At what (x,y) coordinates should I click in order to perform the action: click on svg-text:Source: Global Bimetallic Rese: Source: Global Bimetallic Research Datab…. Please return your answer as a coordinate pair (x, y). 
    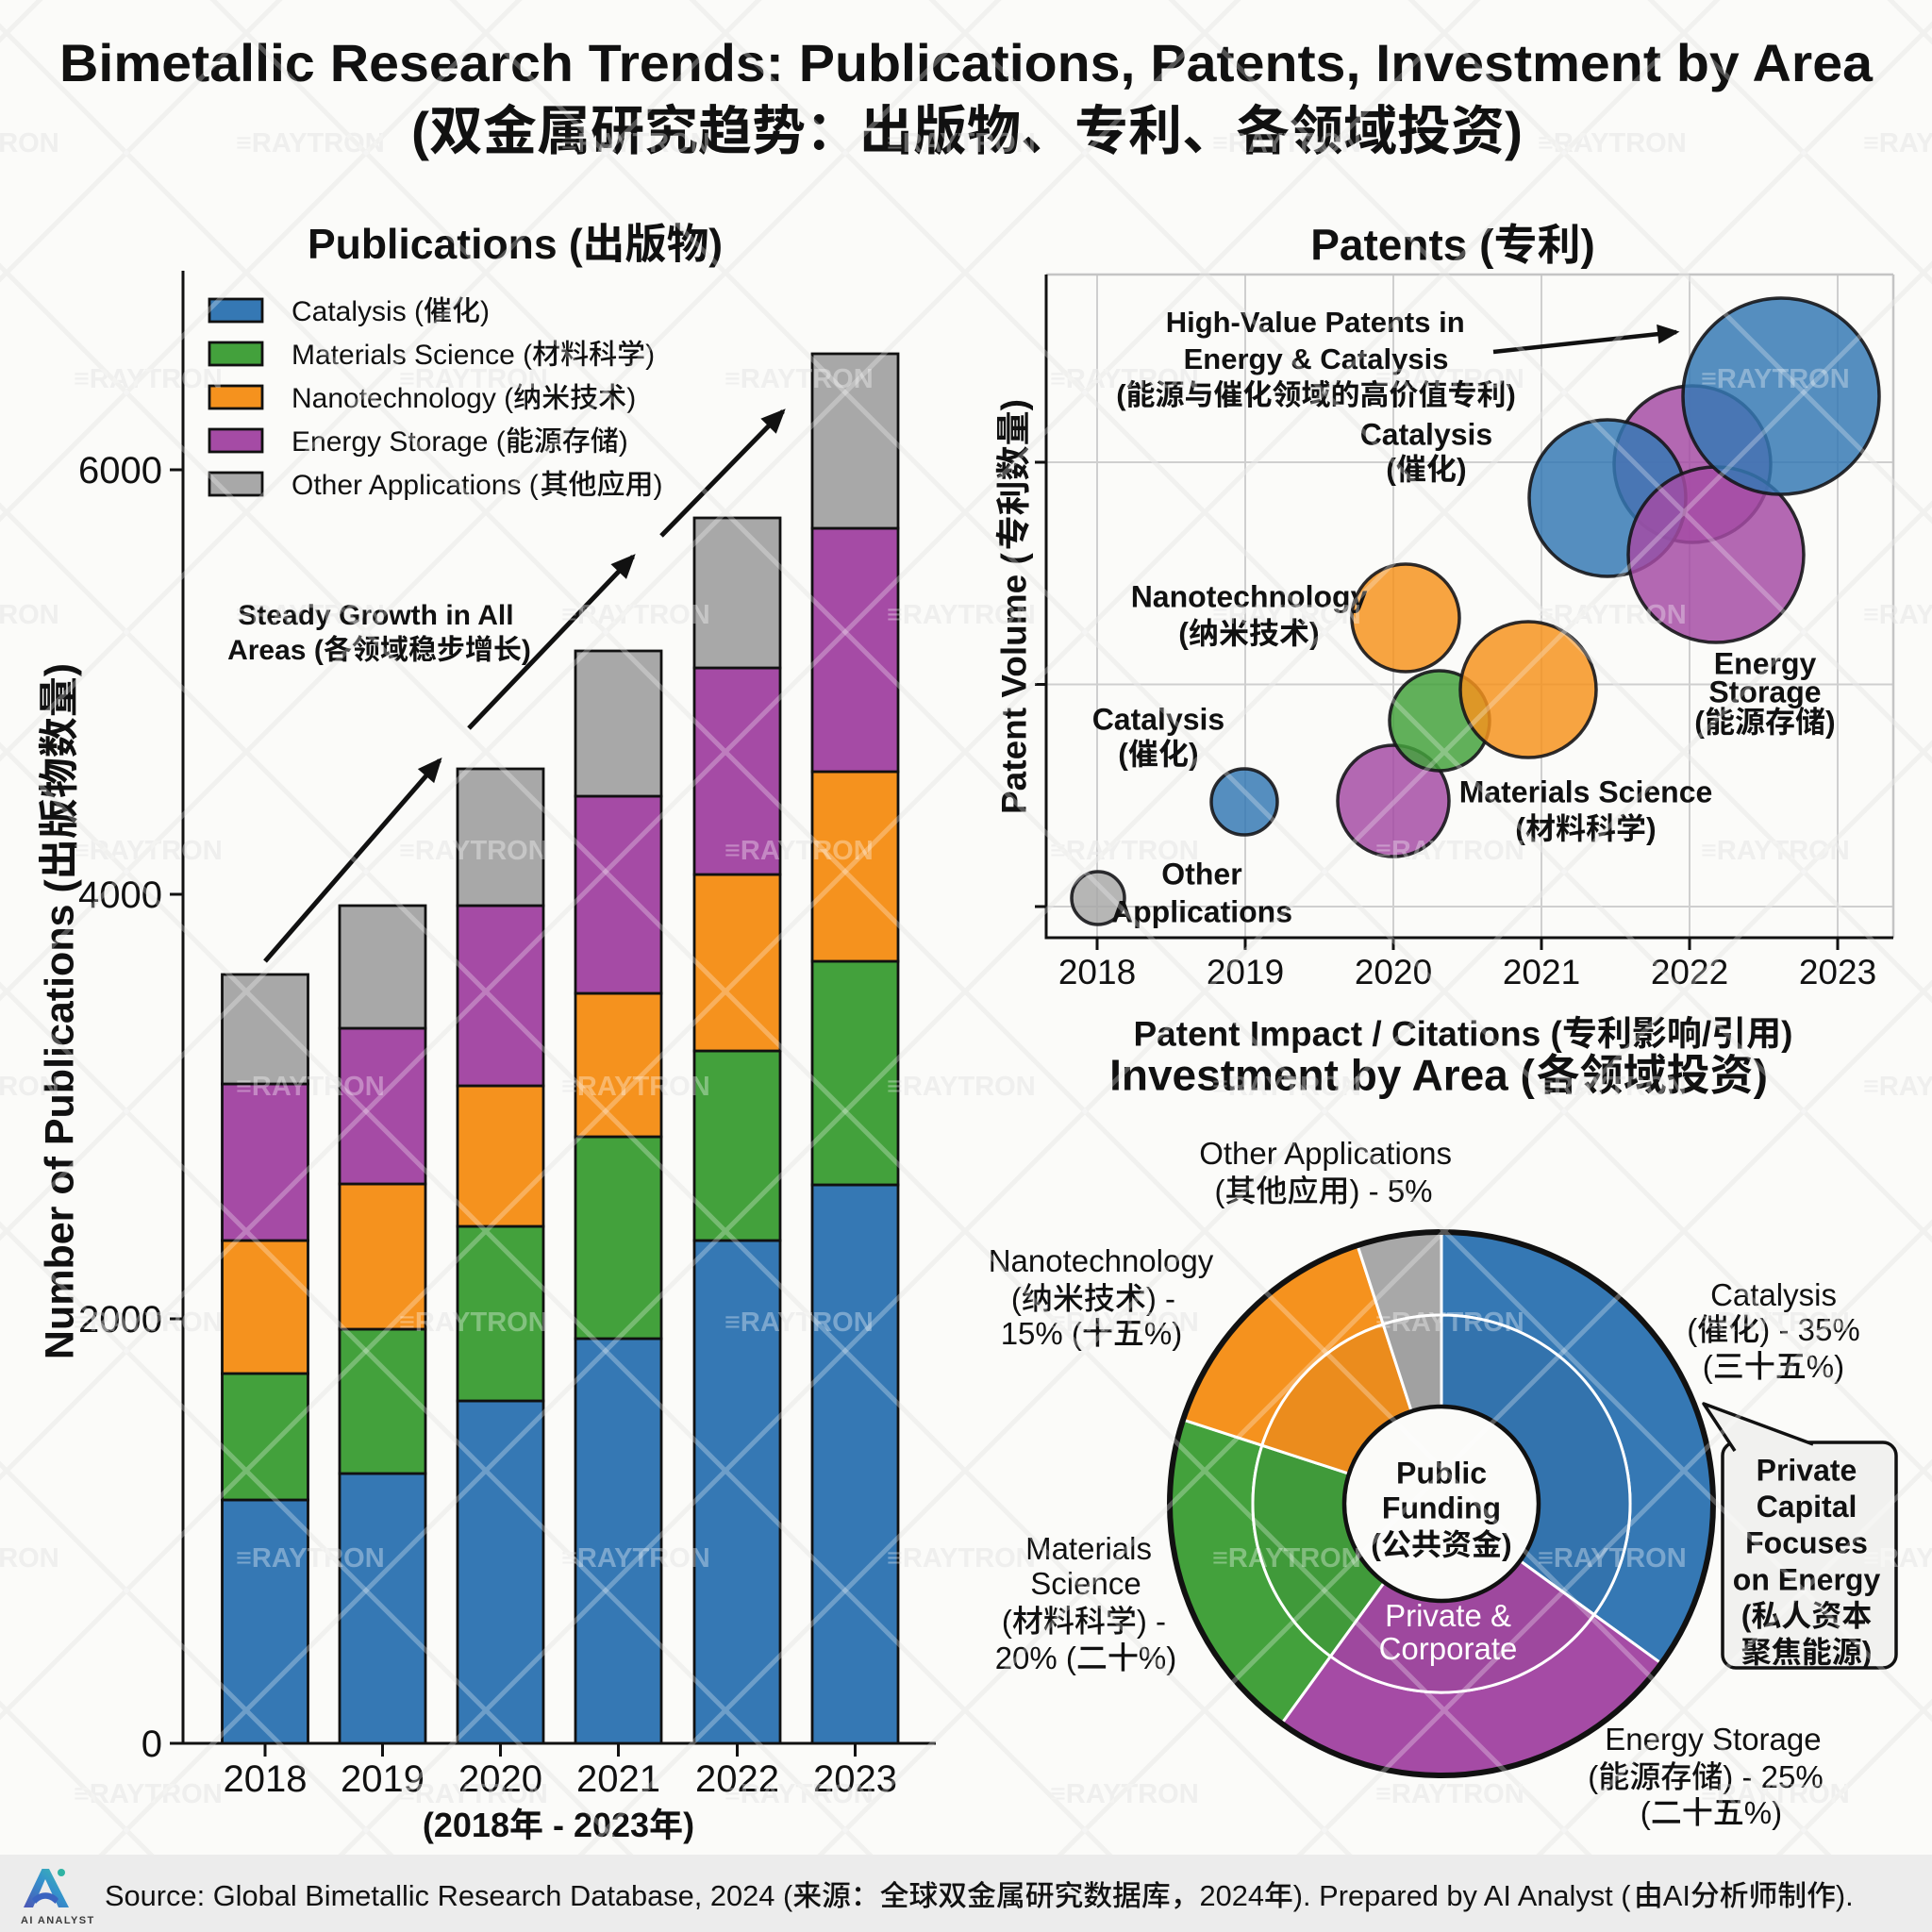
    Looking at the image, I should click on (449, 1895).